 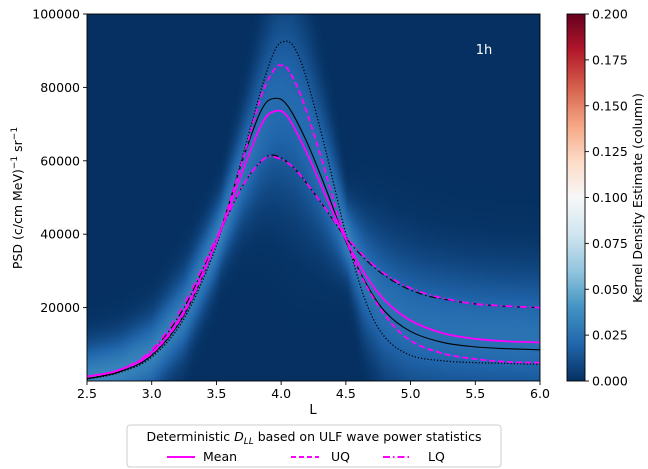 I want to click on y-axis-label-exp1: −1, so click(x=15, y=162).